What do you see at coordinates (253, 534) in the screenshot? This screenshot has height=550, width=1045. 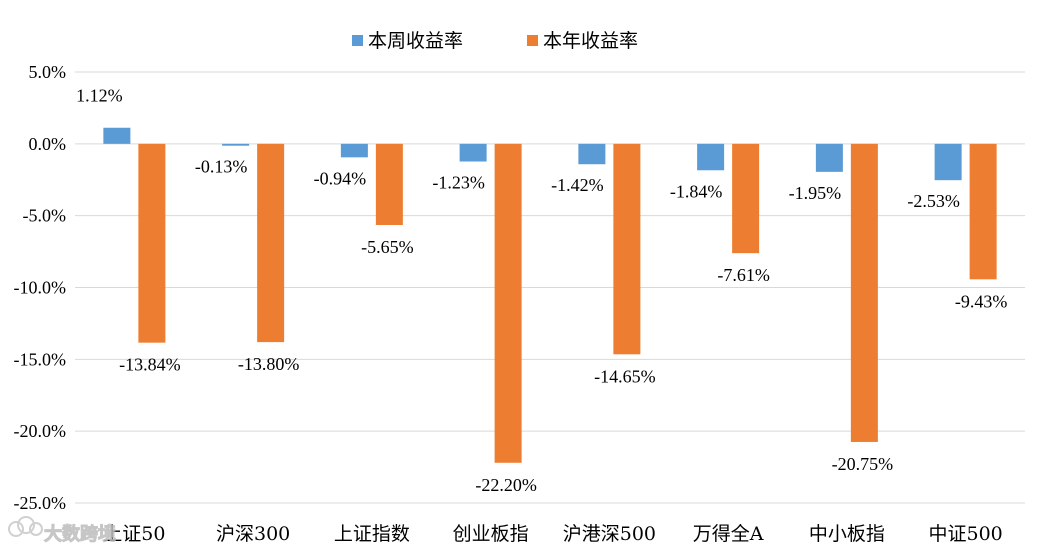 I see `x-category-label: 沪深300` at bounding box center [253, 534].